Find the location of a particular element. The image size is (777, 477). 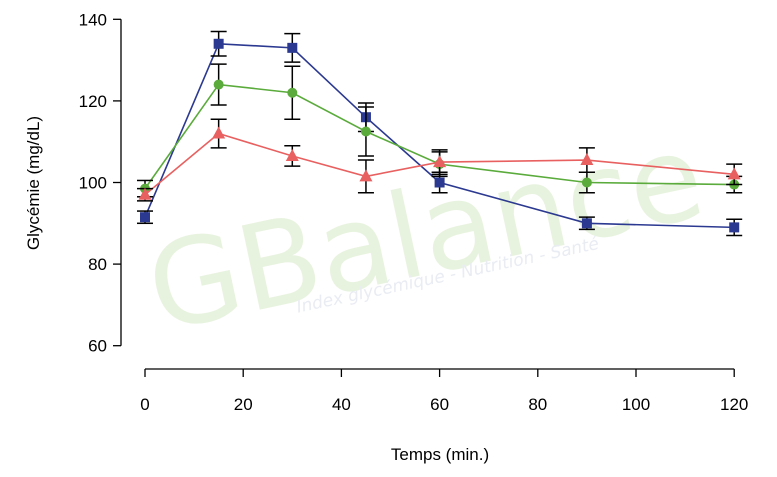

x-tick-label: 120 is located at coordinates (734, 404).